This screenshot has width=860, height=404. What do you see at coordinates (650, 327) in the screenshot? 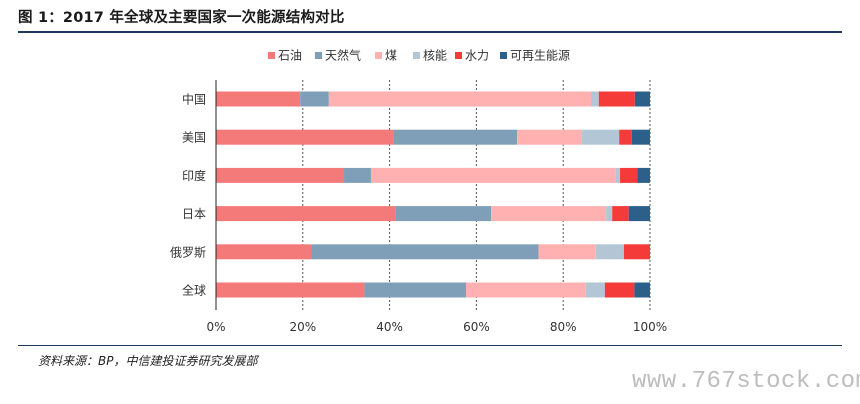
I see `x-tick-label: 100%` at bounding box center [650, 327].